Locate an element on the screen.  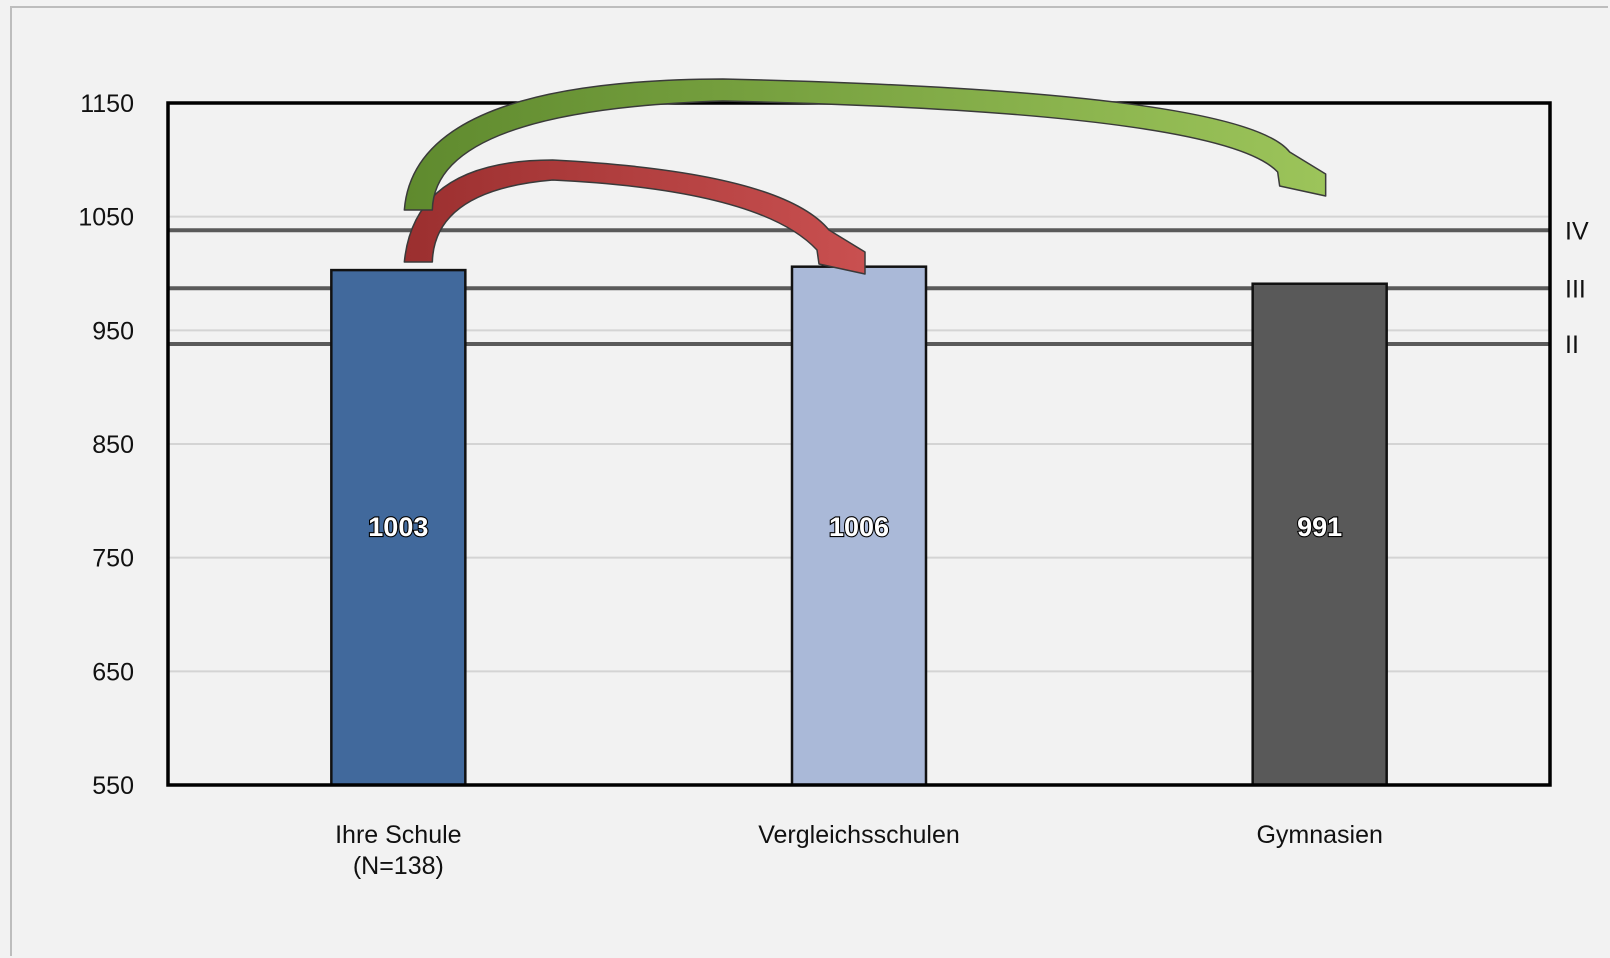
y-axis-ticks: 550 650 750 850 950 1050 1150 is located at coordinates (106, 445).